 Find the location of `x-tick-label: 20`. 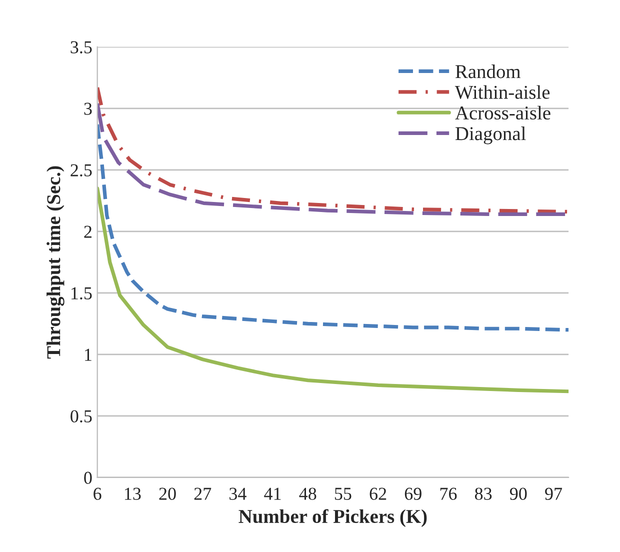

x-tick-label: 20 is located at coordinates (167, 494).